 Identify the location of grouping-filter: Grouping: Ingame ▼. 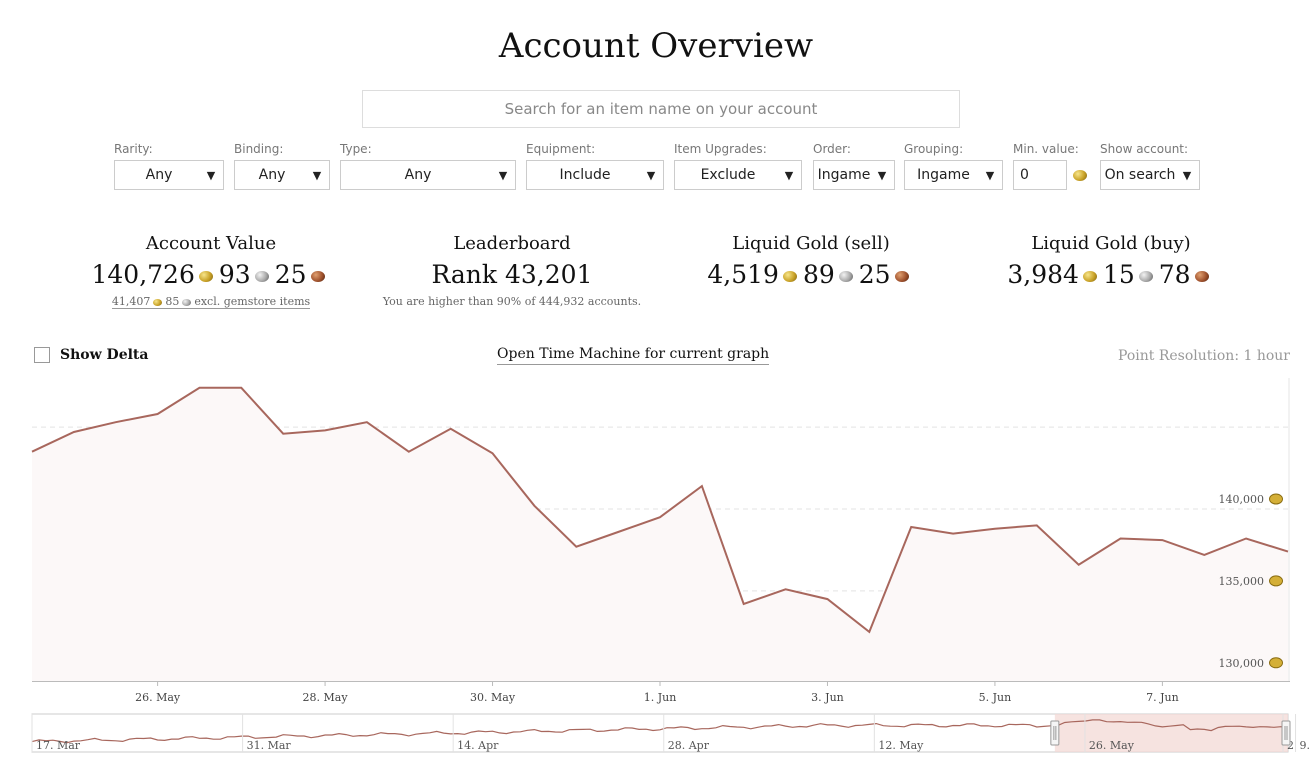
(953, 166).